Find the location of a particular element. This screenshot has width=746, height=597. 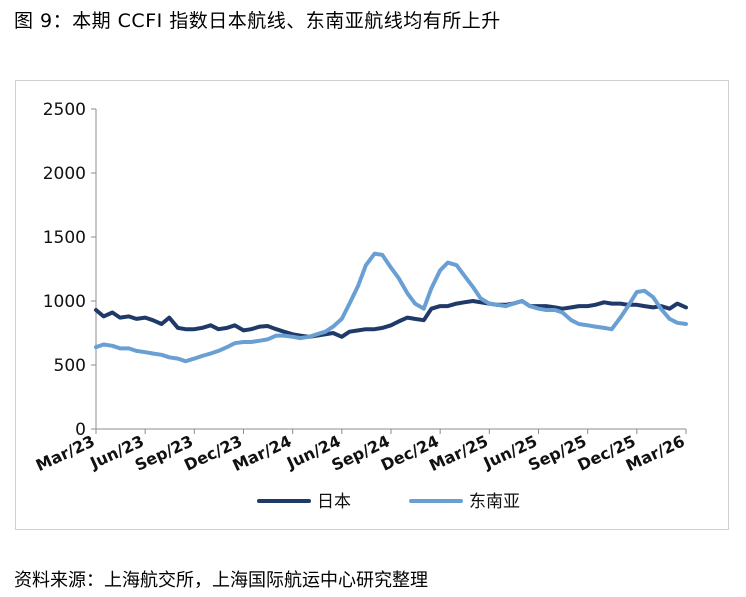

legend-label: 东南亚 is located at coordinates (494, 502).